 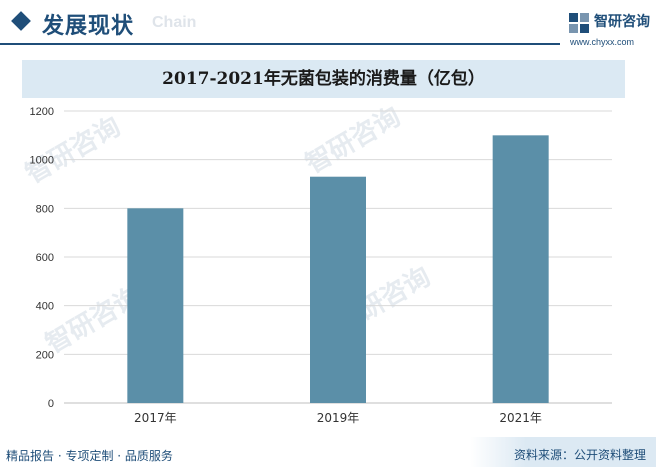 What do you see at coordinates (280, 44) in the screenshot?
I see `header-divider` at bounding box center [280, 44].